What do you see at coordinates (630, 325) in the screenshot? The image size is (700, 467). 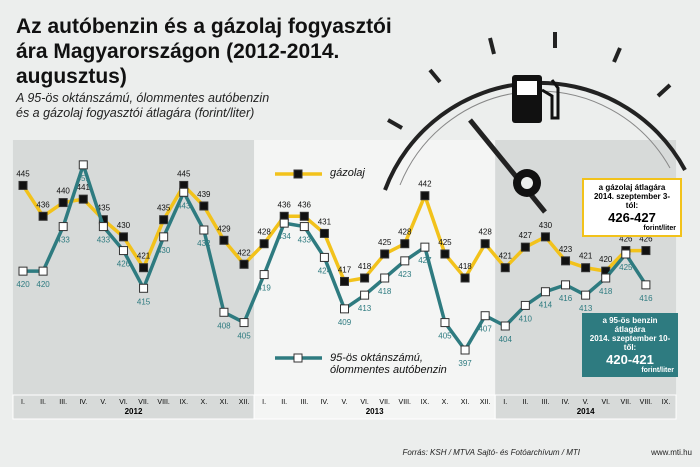 I see `annotation-text: a 95-ös benzin átlagára` at bounding box center [630, 325].